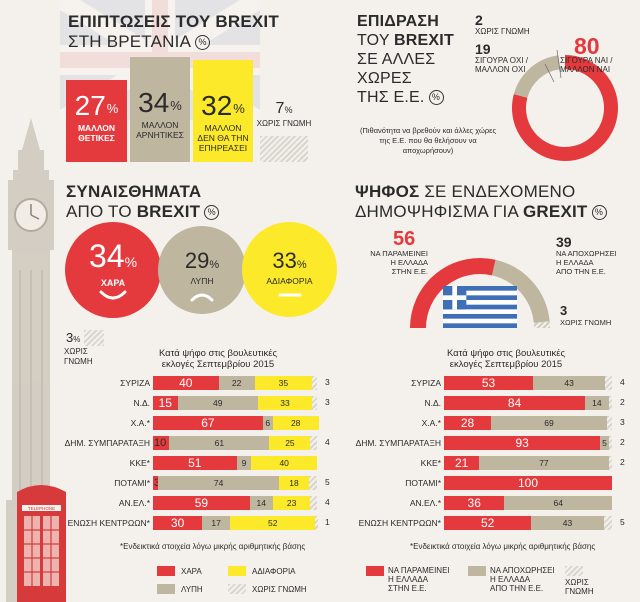  I want to click on impact-eu-title-l2b: BREXIT, so click(424, 40).